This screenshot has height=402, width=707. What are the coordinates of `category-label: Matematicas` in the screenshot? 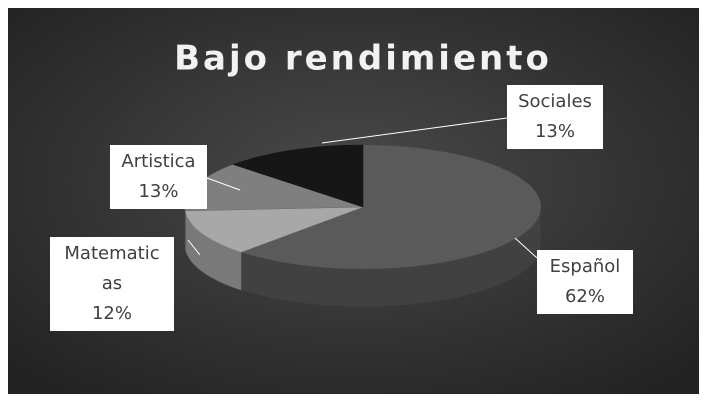 It's located at (112, 268).